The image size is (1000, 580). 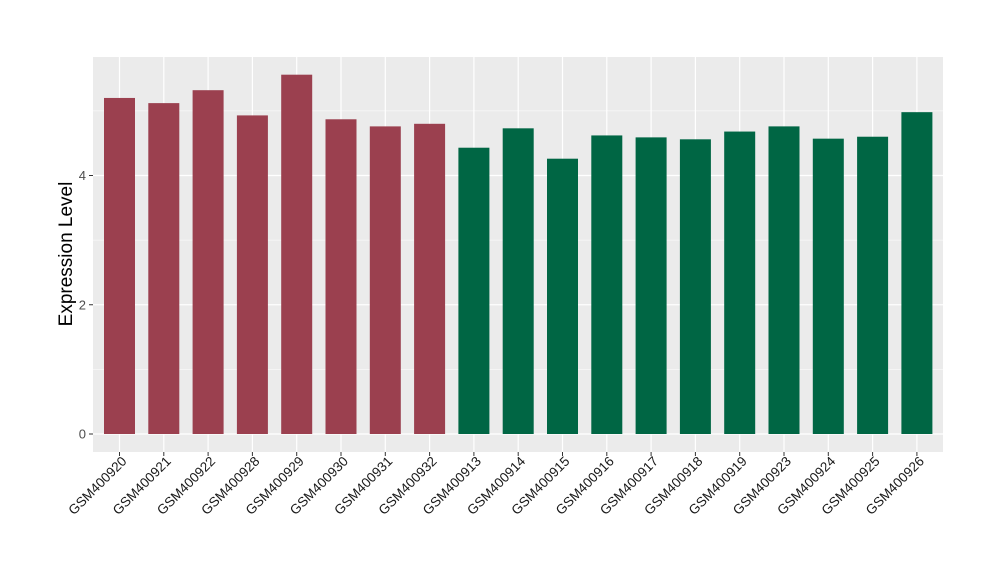 What do you see at coordinates (82, 434) in the screenshot?
I see `y-tick-label: 0` at bounding box center [82, 434].